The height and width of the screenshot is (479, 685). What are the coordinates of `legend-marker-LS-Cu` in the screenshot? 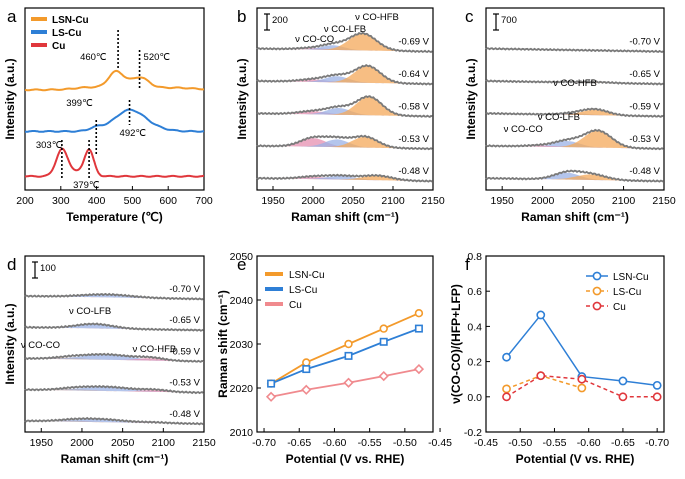 It's located at (597, 291).